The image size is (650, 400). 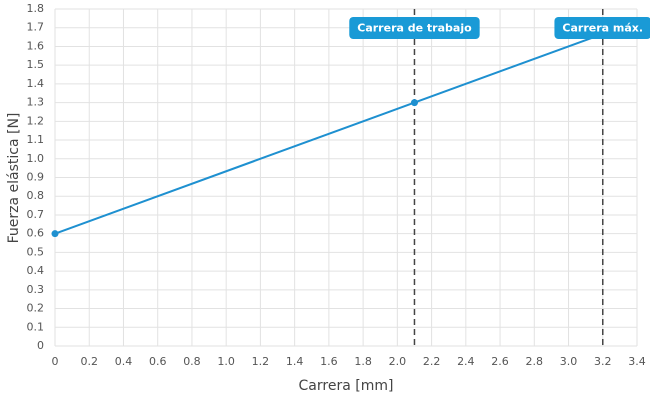 What do you see at coordinates (89, 361) in the screenshot?
I see `x-tick-label: 0.2` at bounding box center [89, 361].